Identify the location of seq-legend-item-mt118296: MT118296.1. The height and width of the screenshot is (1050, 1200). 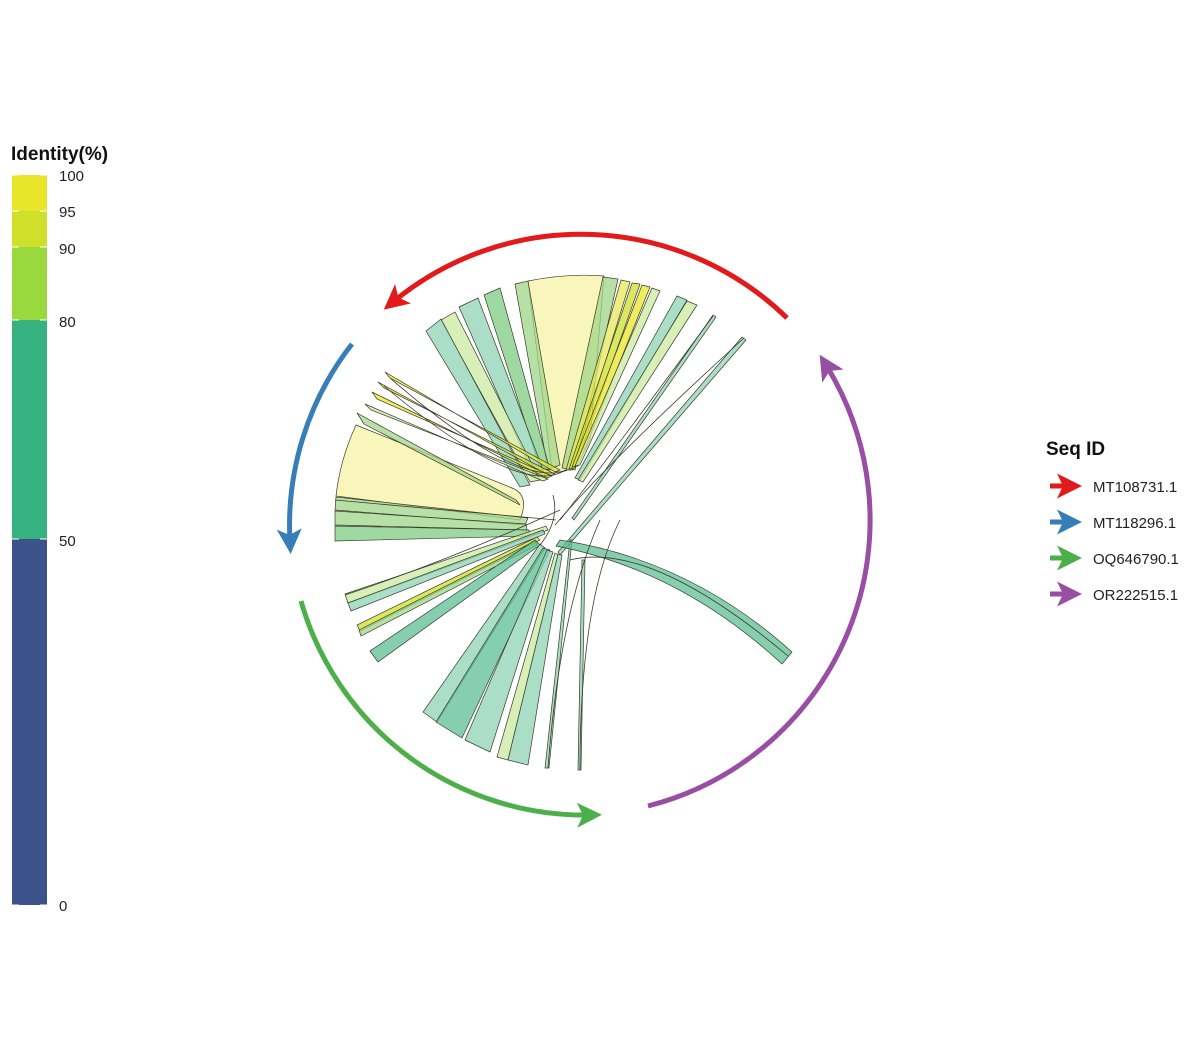
(1113, 522).